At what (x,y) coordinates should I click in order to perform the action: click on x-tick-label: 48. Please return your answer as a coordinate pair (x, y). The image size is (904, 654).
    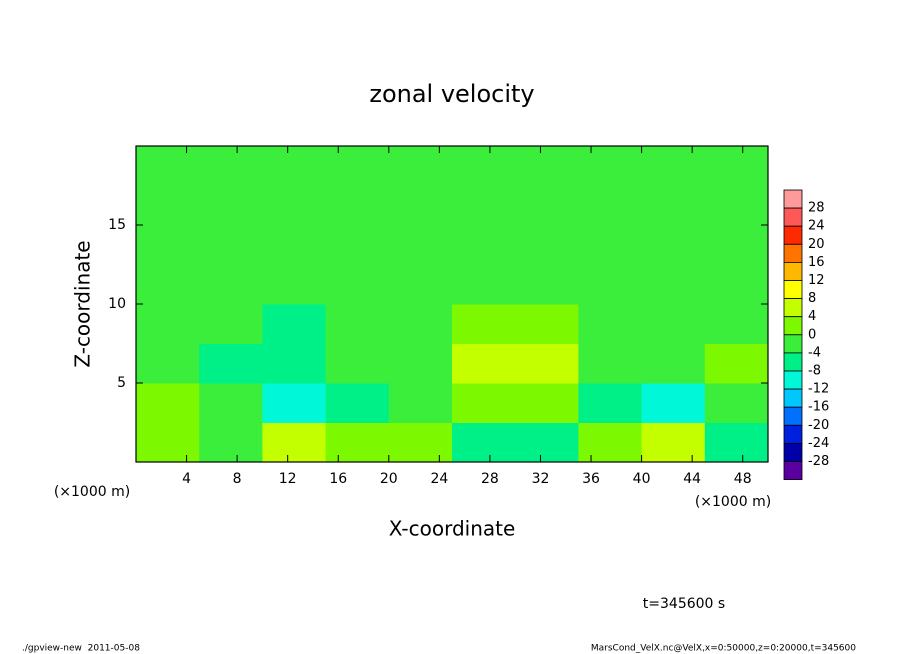
    Looking at the image, I should click on (743, 479).